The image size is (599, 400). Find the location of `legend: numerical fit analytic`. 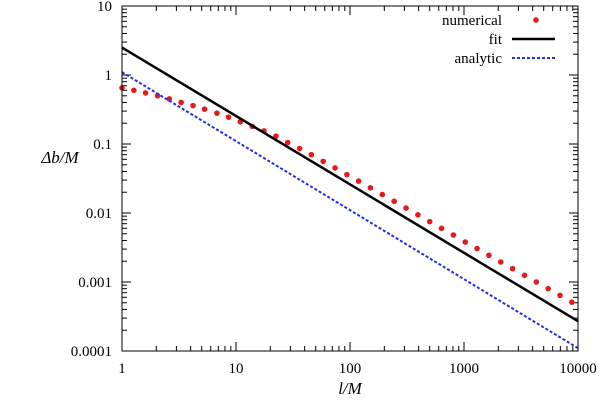

legend: numerical fit analytic is located at coordinates (498, 40).